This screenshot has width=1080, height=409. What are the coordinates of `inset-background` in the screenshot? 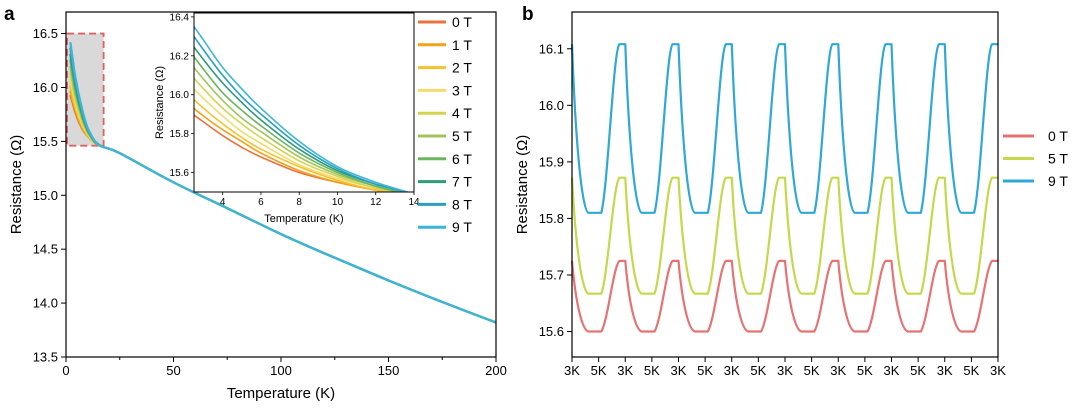 It's located at (304, 102).